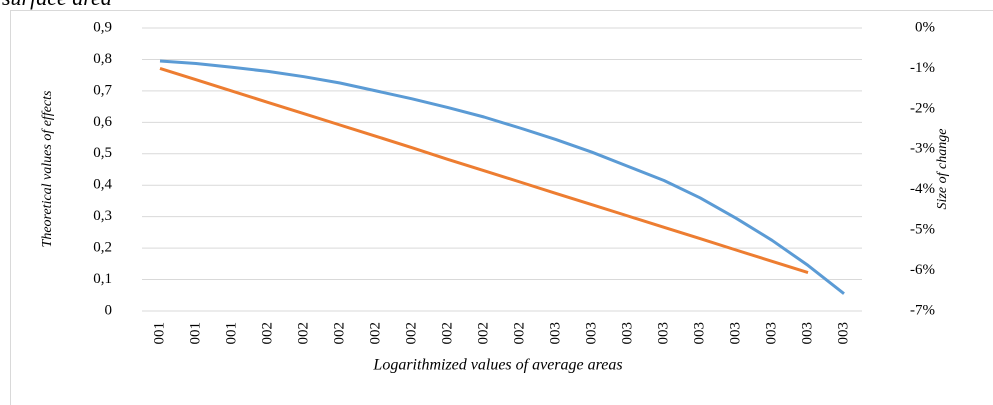  What do you see at coordinates (57, 5) in the screenshot?
I see `chart-title: surface area` at bounding box center [57, 5].